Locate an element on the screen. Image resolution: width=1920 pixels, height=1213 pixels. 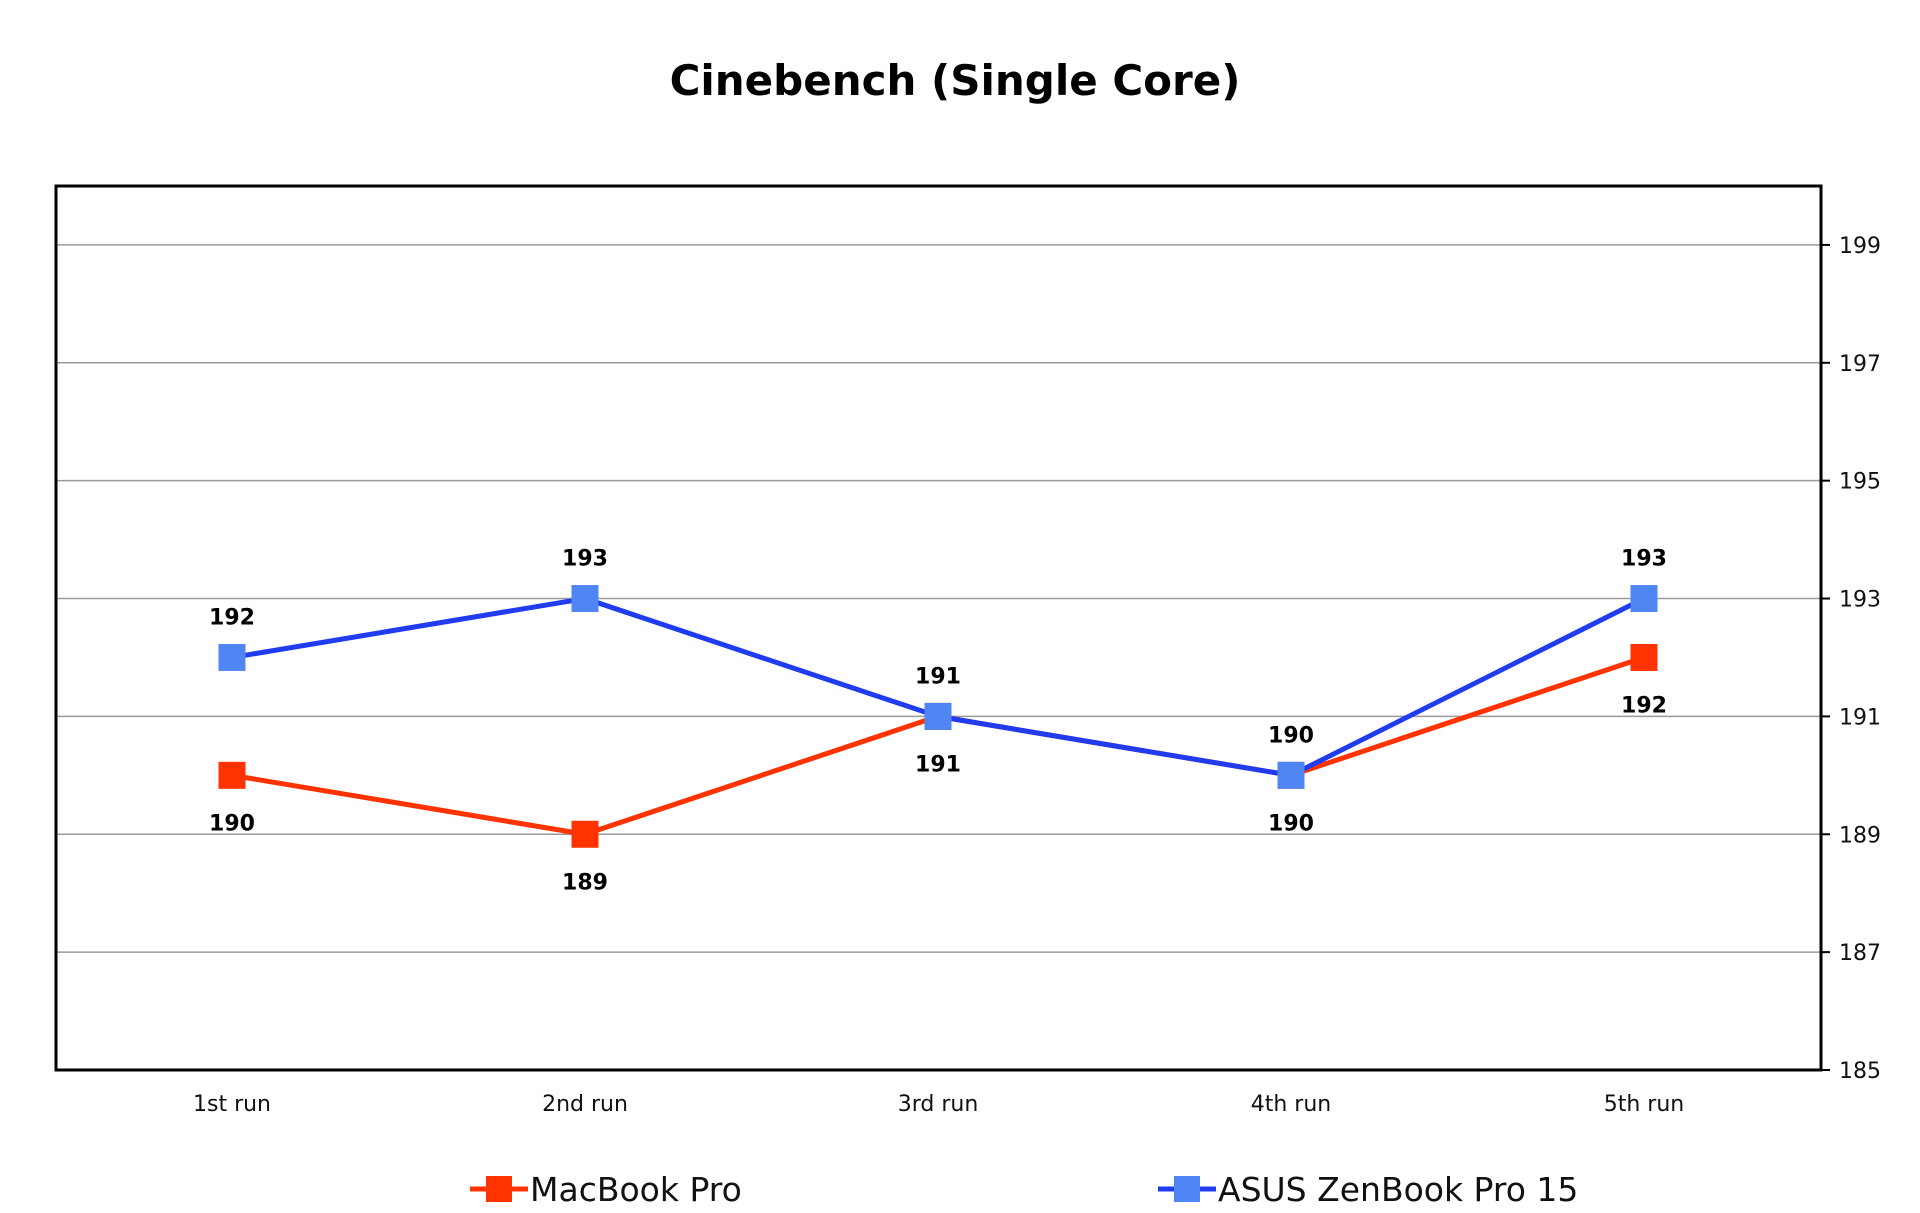
y-tick-label: 199 is located at coordinates (1860, 246).